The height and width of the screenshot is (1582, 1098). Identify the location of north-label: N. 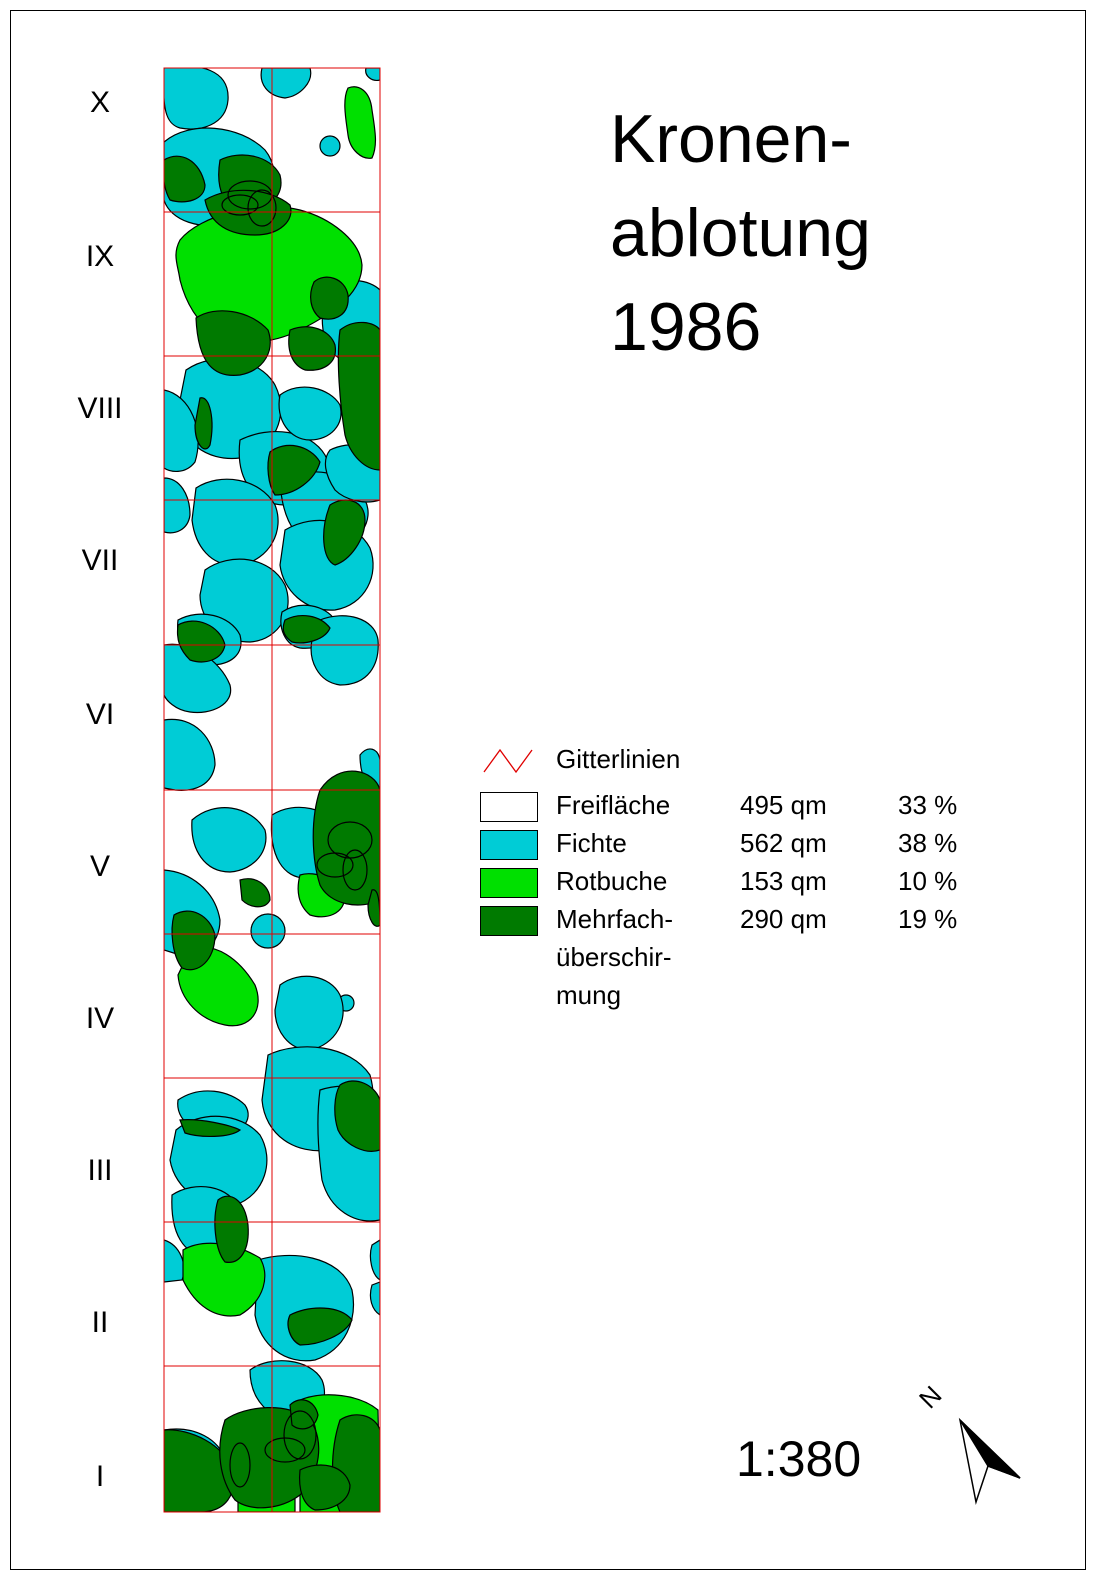
(930, 1397).